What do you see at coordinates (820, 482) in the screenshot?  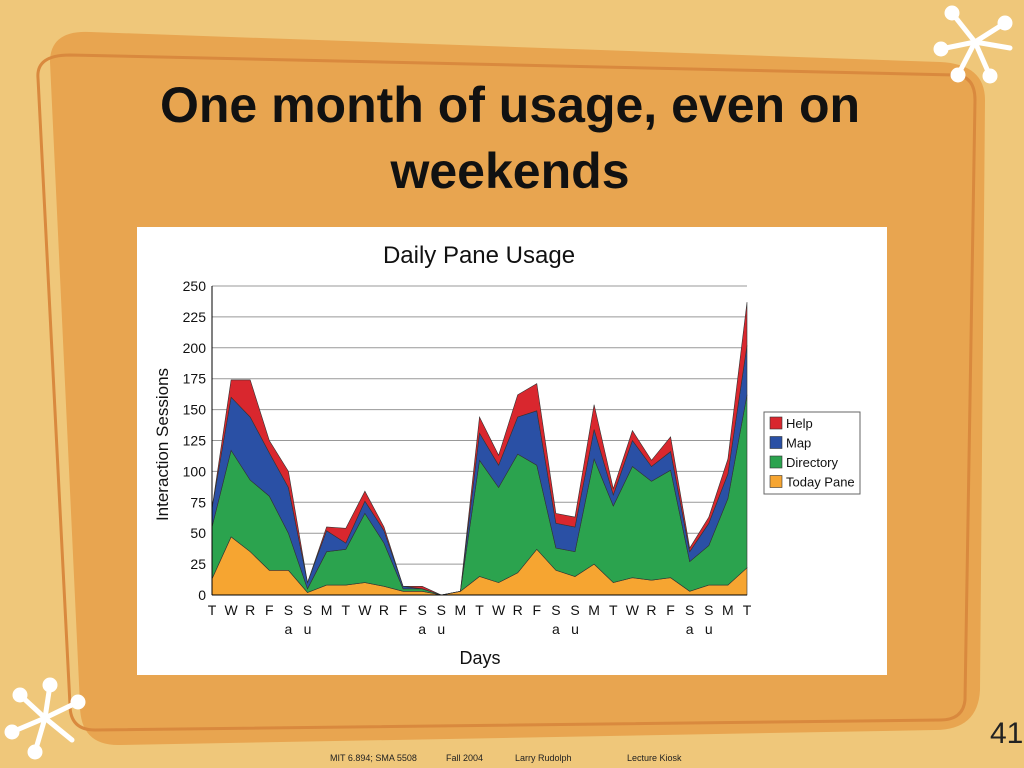 I see `legend-label: Today Pane` at bounding box center [820, 482].